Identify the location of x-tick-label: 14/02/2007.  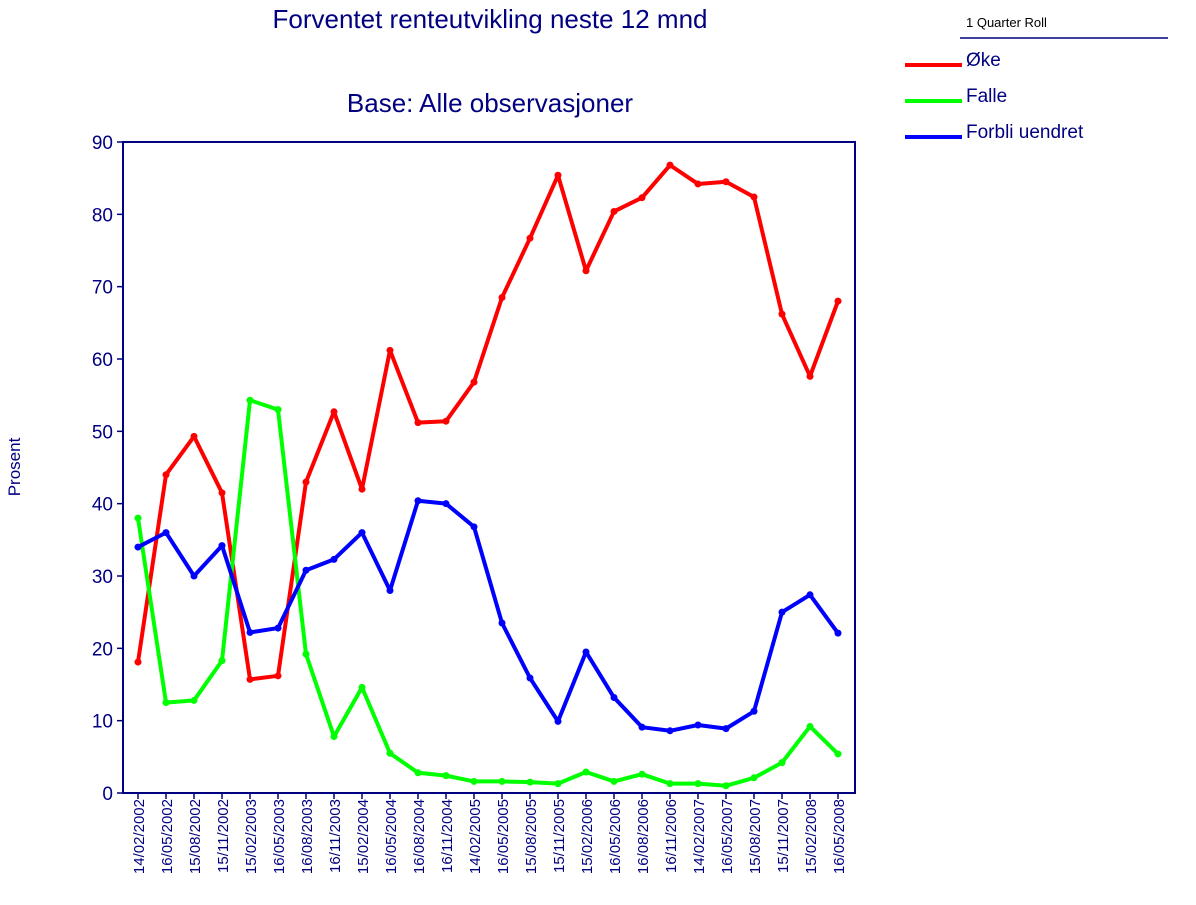
(699, 836).